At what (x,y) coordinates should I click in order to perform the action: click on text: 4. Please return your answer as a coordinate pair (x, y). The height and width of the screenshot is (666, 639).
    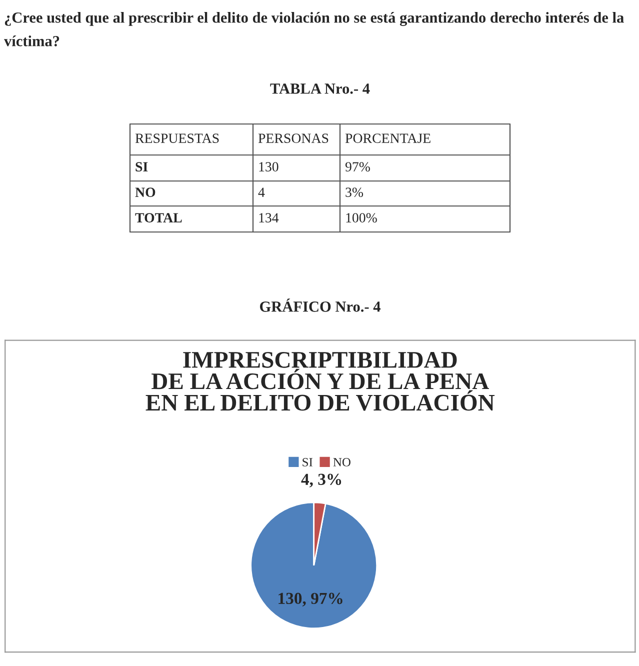
    Looking at the image, I should click on (261, 192).